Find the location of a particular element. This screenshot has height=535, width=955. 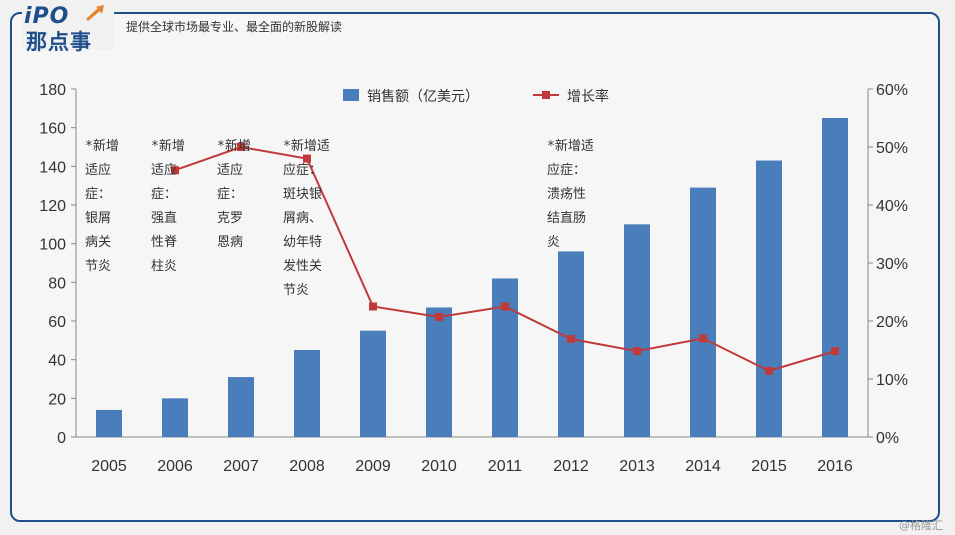

y-left-tick-label: 20 is located at coordinates (57, 399).